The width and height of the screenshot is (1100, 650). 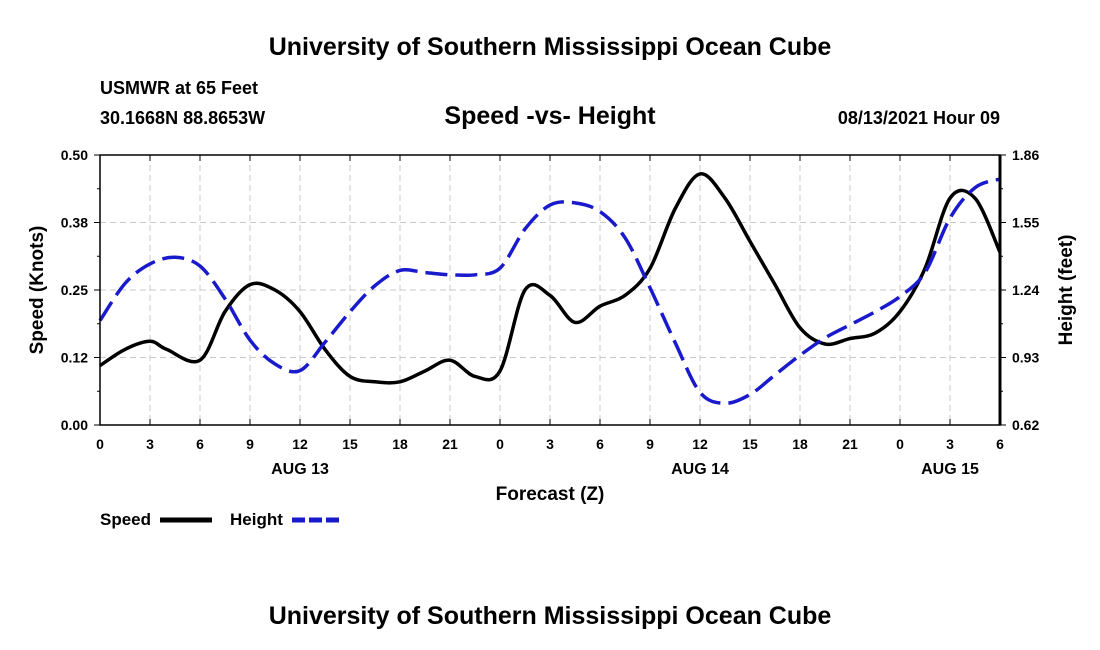 I want to click on chart-title: Speed -vs- Height, so click(x=550, y=116).